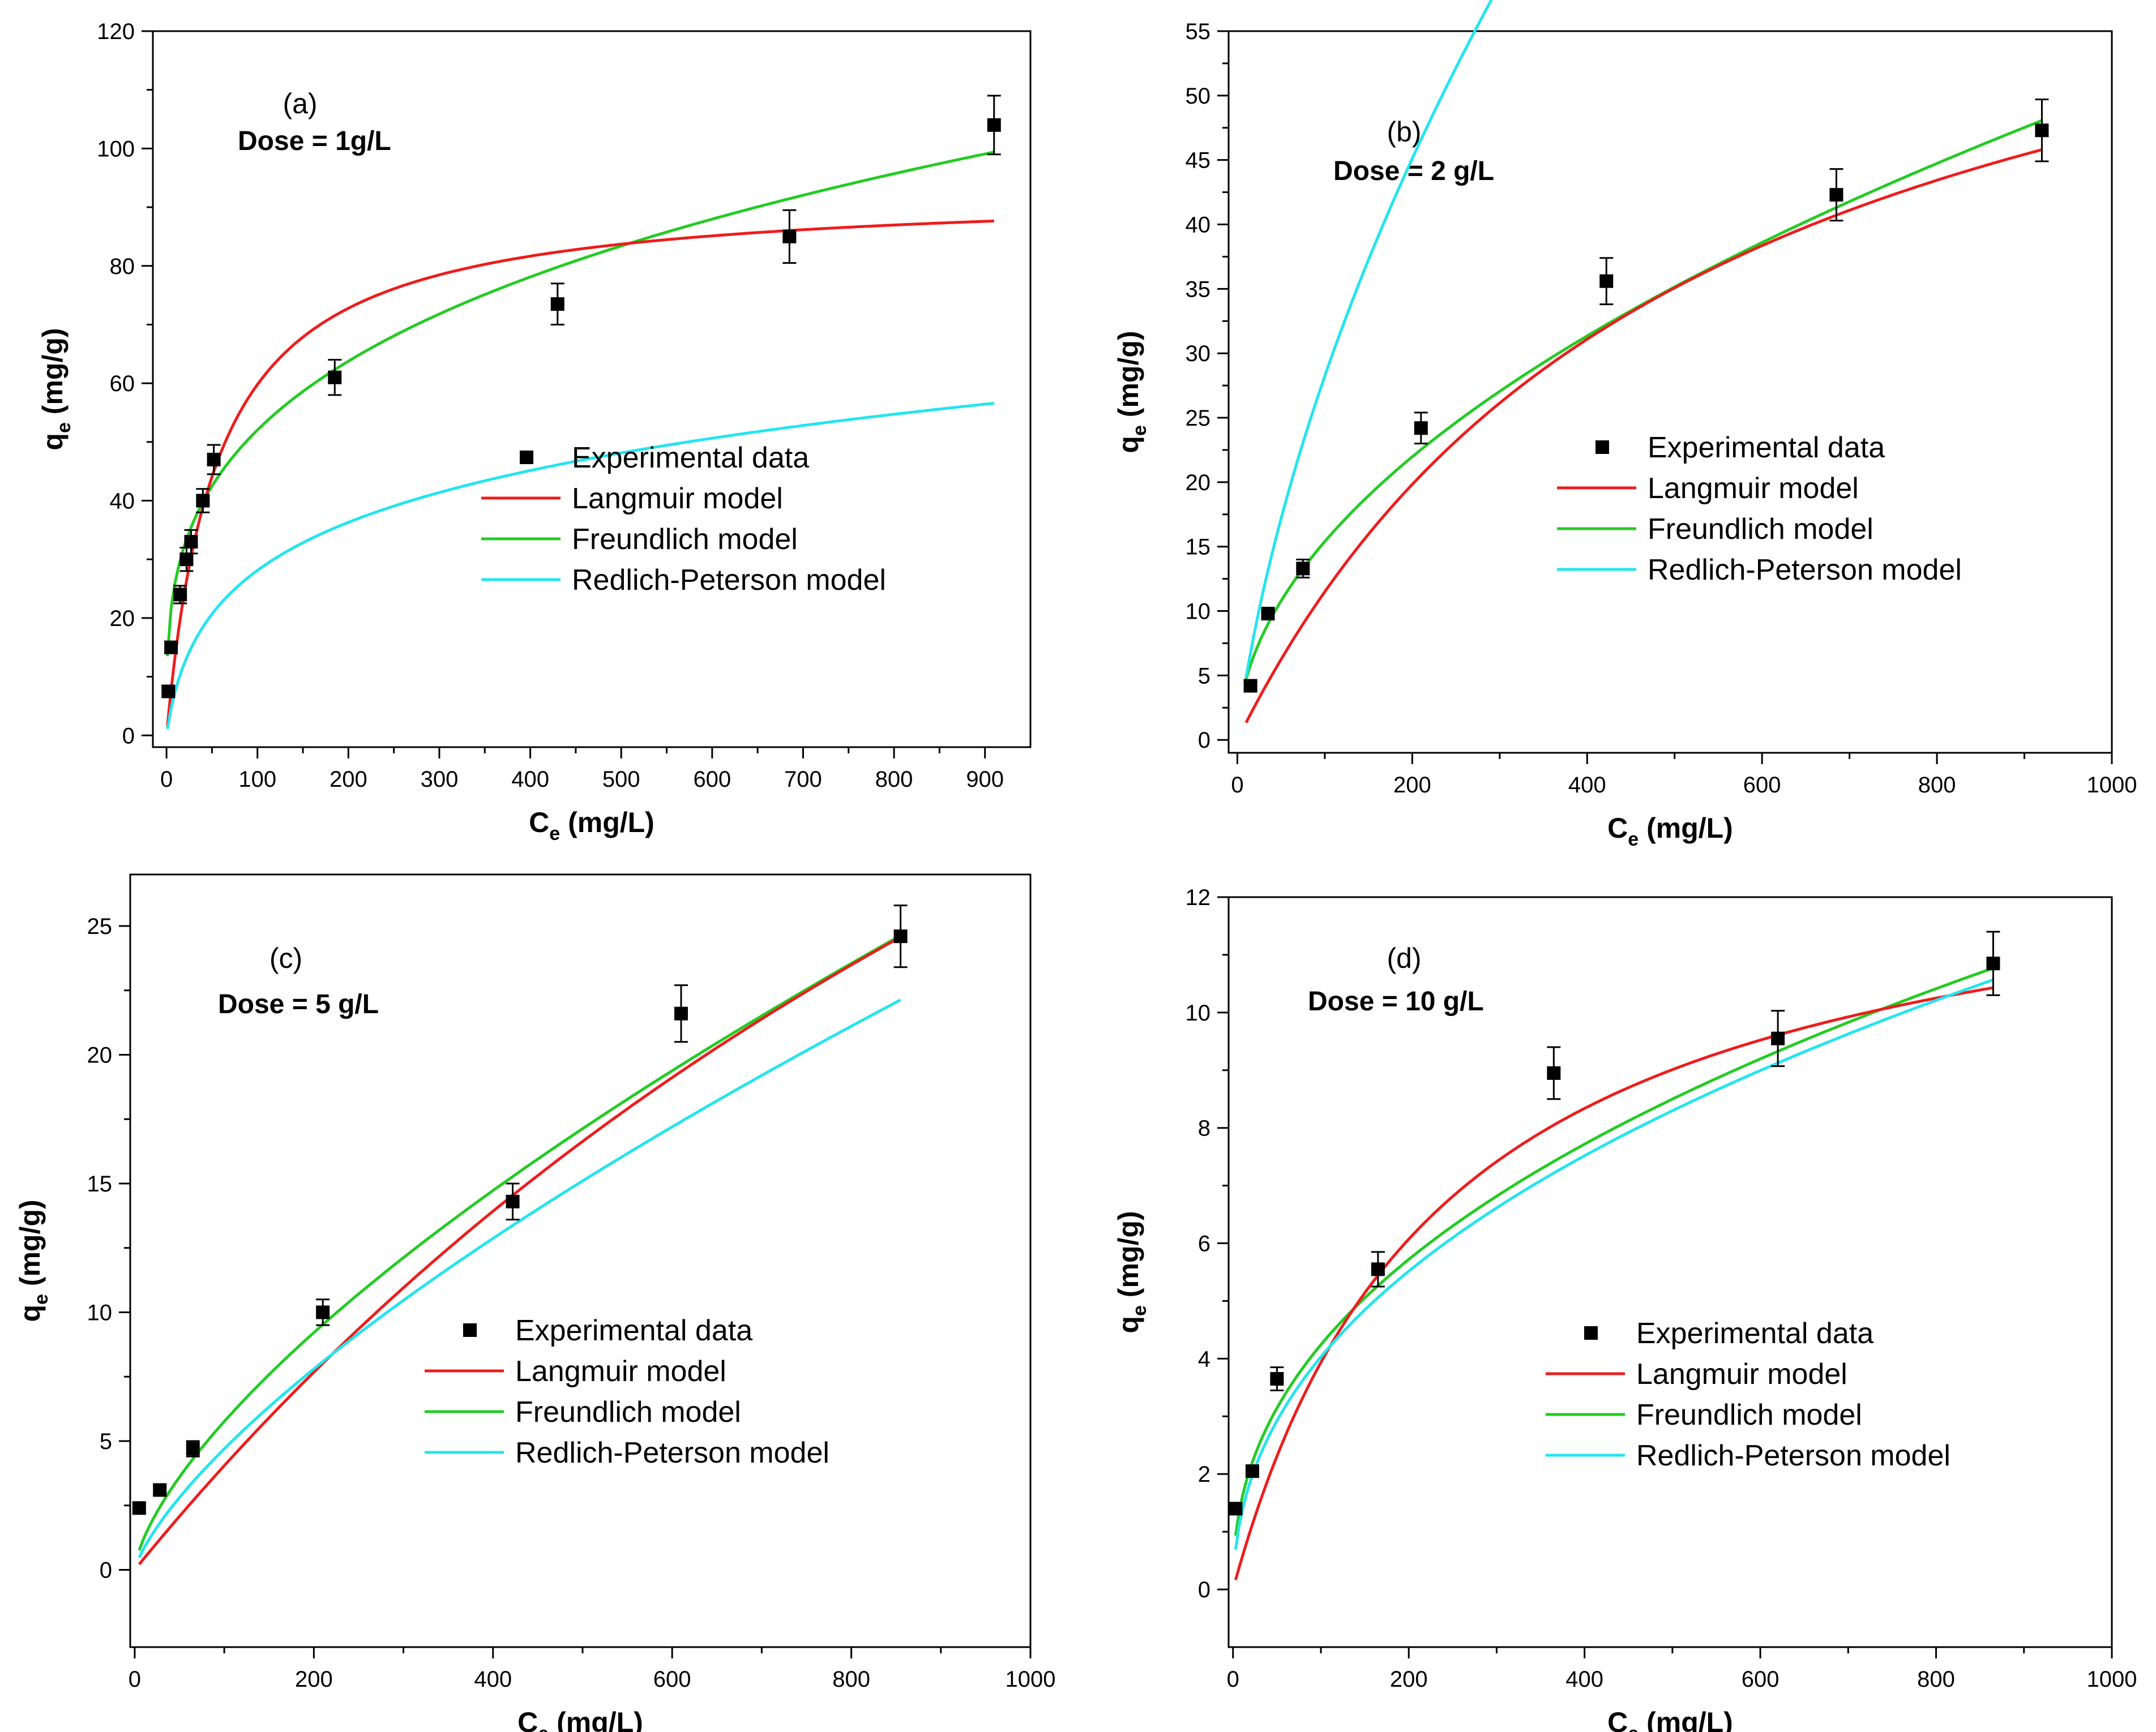  I want to click on y-tick-label: 40, so click(122, 501).